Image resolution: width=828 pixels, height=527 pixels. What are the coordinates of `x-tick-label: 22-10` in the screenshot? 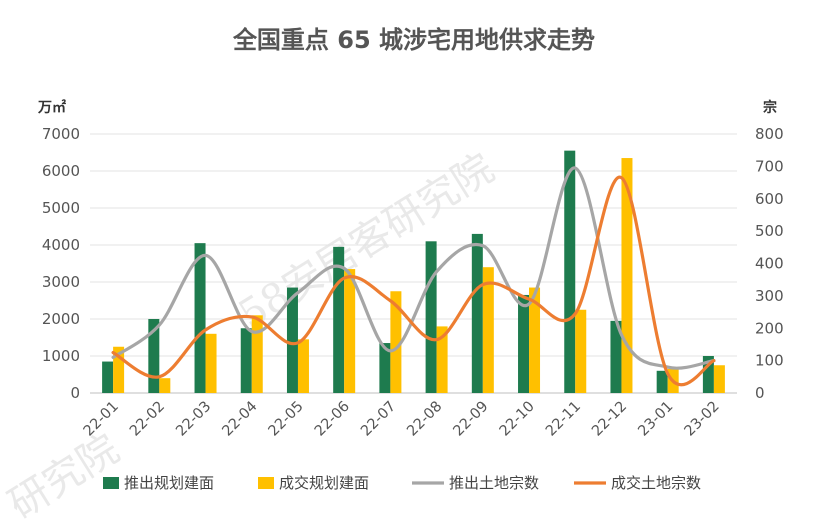 It's located at (517, 419).